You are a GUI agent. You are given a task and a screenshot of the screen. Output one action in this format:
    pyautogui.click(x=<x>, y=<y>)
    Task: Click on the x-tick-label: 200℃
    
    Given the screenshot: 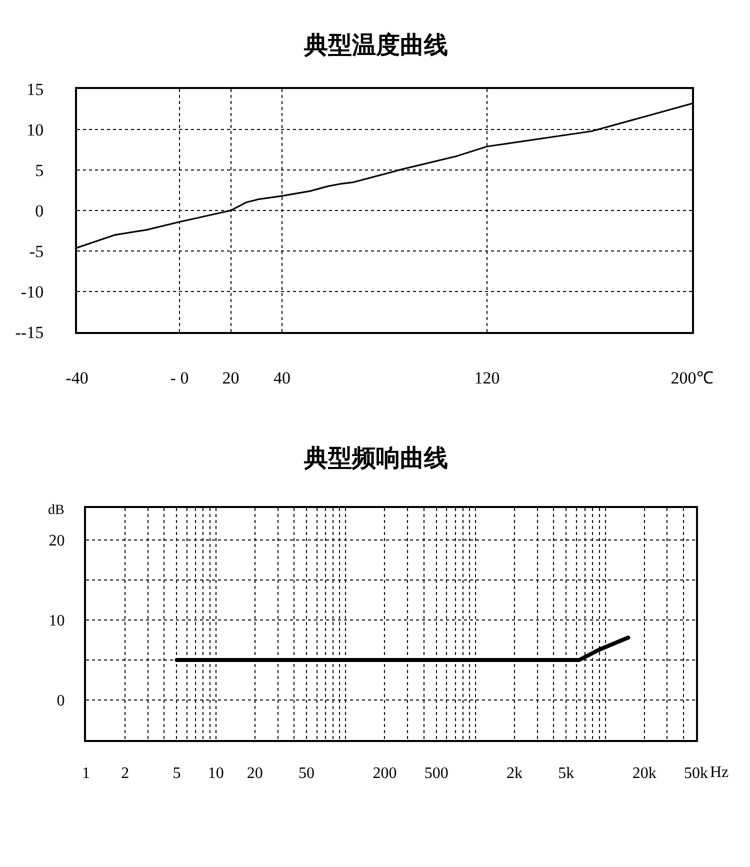 What is the action you would take?
    pyautogui.click(x=692, y=378)
    